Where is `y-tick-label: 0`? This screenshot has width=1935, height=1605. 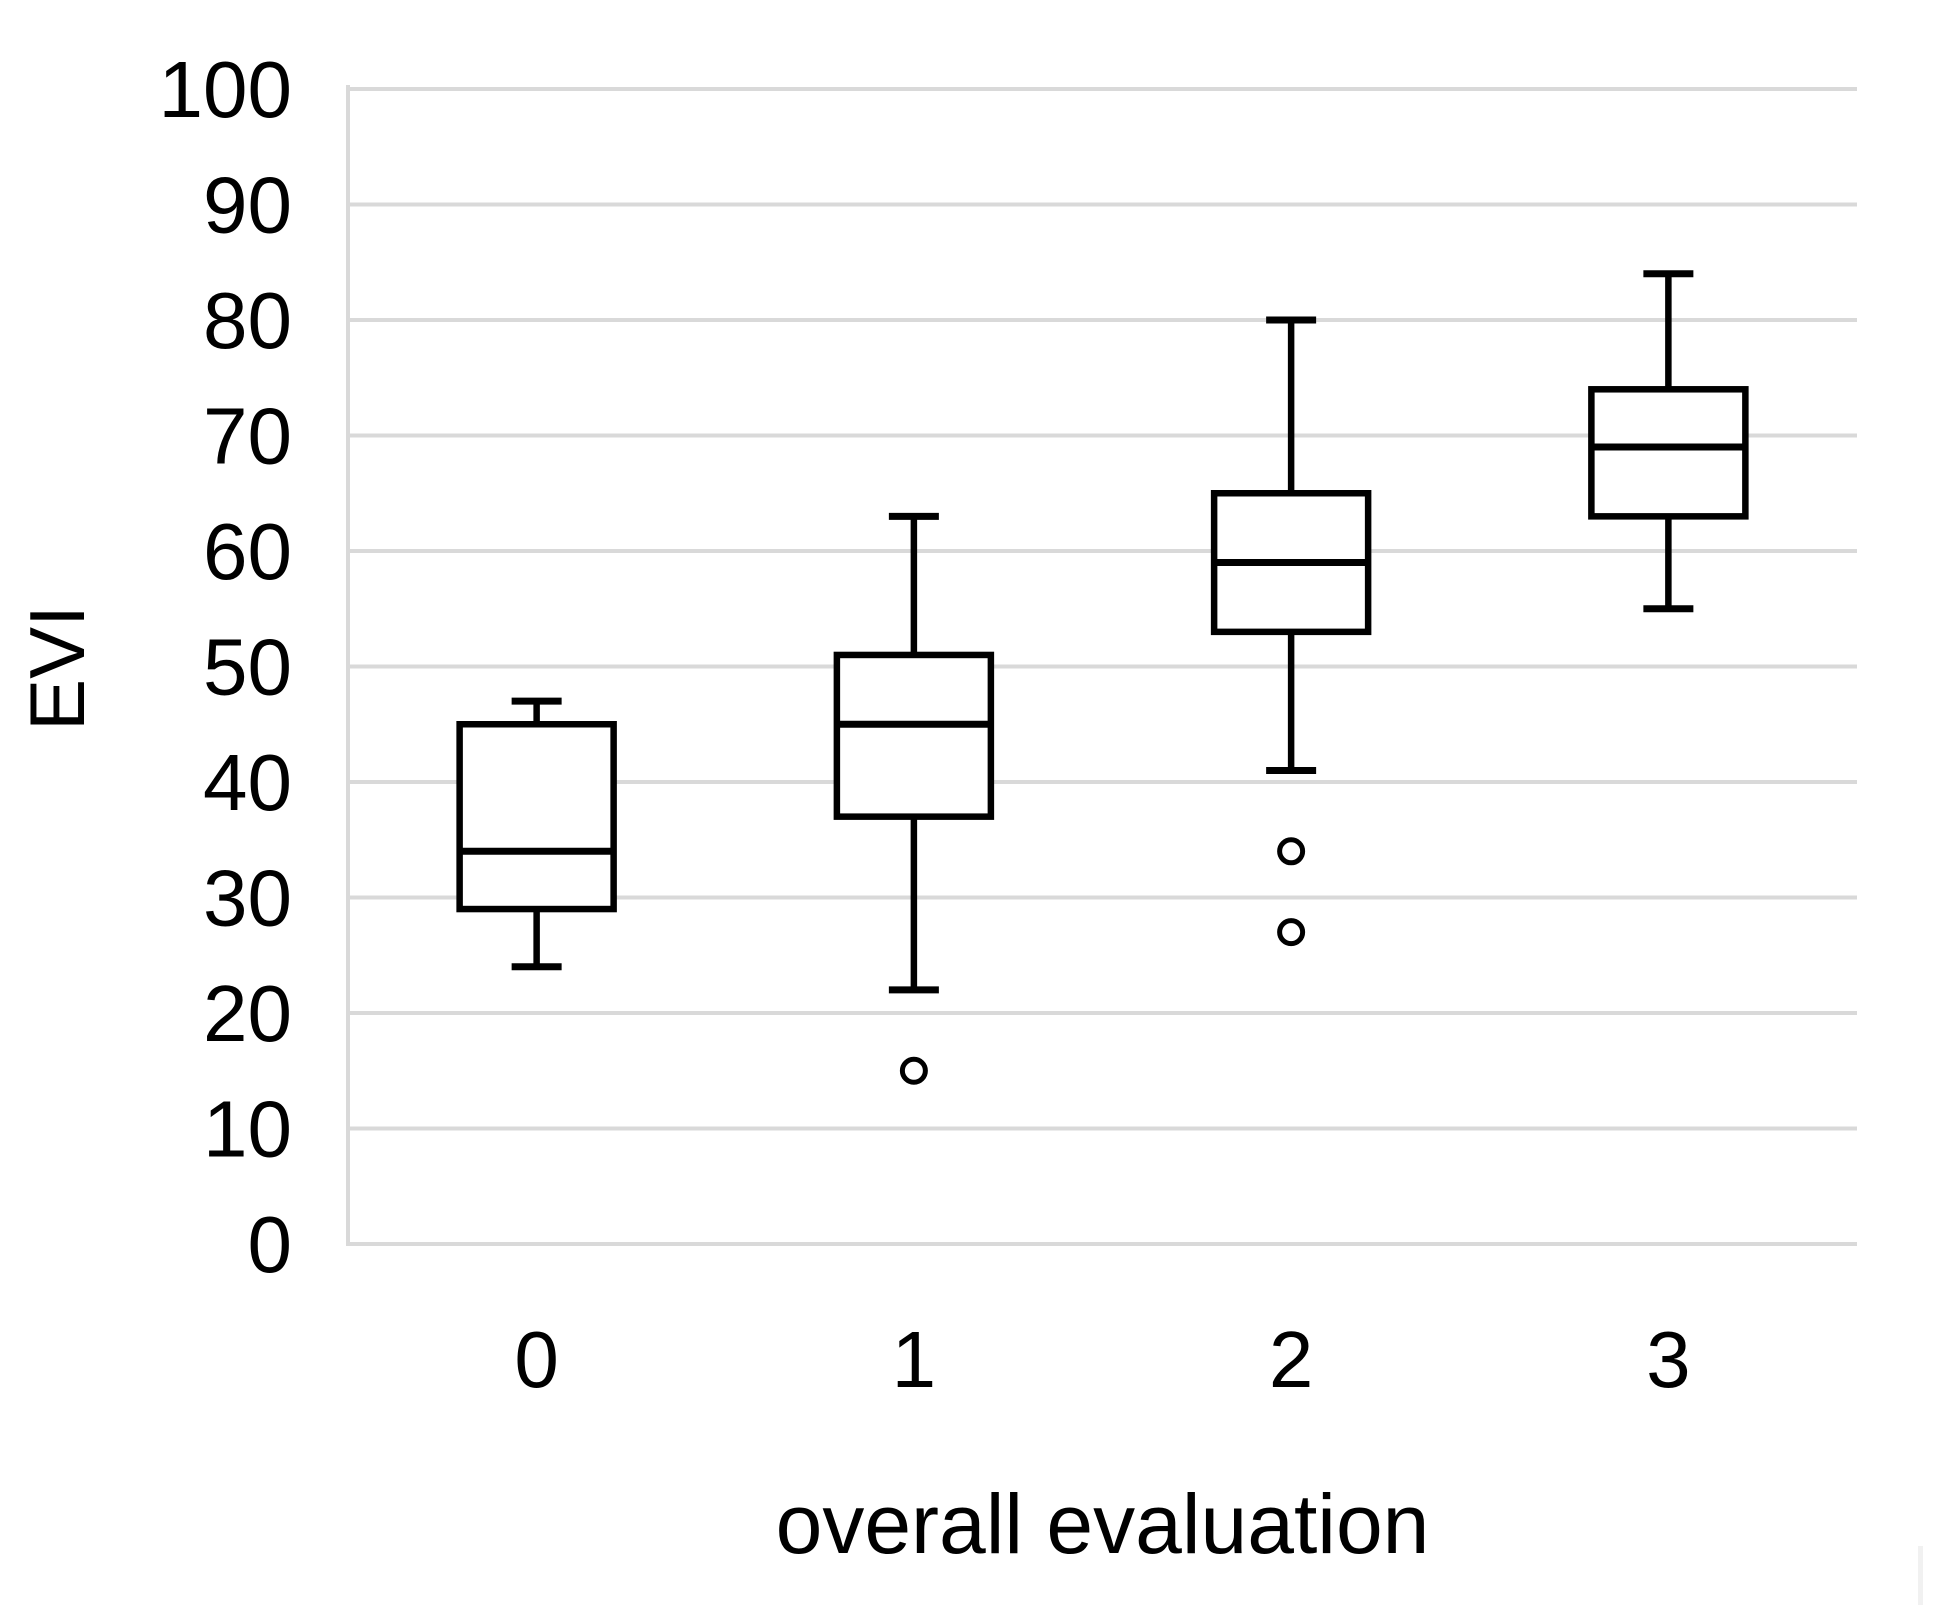 y-tick-label: 0 is located at coordinates (270, 1244).